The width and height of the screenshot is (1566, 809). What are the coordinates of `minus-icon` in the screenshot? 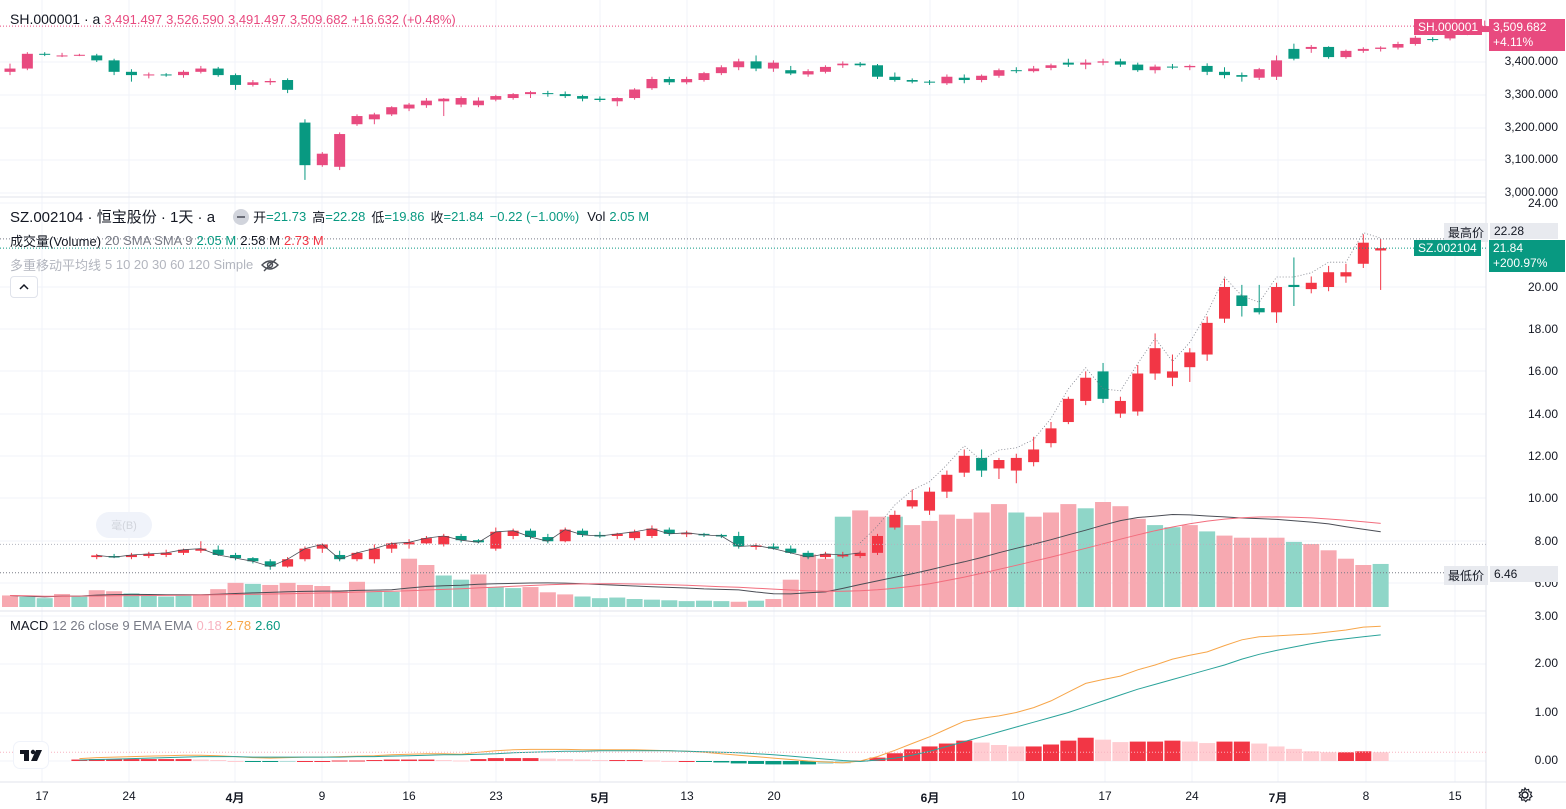 It's located at (241, 216).